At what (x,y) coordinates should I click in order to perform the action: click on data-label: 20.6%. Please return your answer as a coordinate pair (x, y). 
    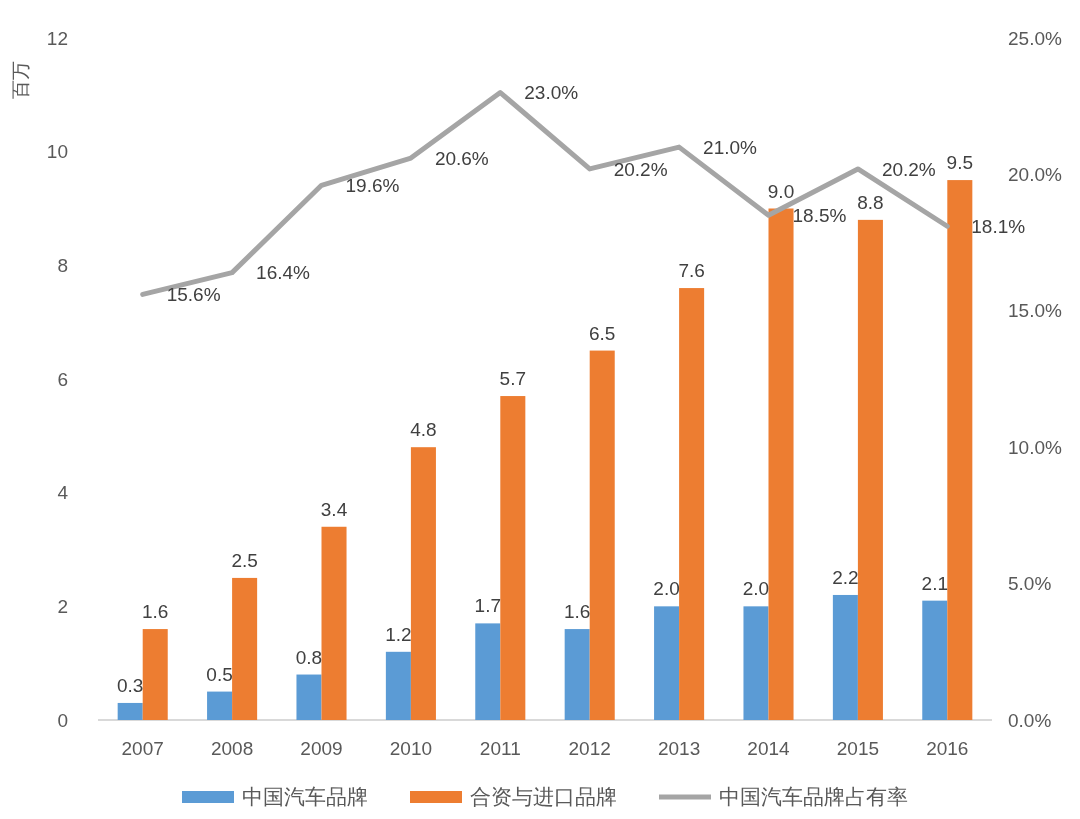
    Looking at the image, I should click on (461, 158).